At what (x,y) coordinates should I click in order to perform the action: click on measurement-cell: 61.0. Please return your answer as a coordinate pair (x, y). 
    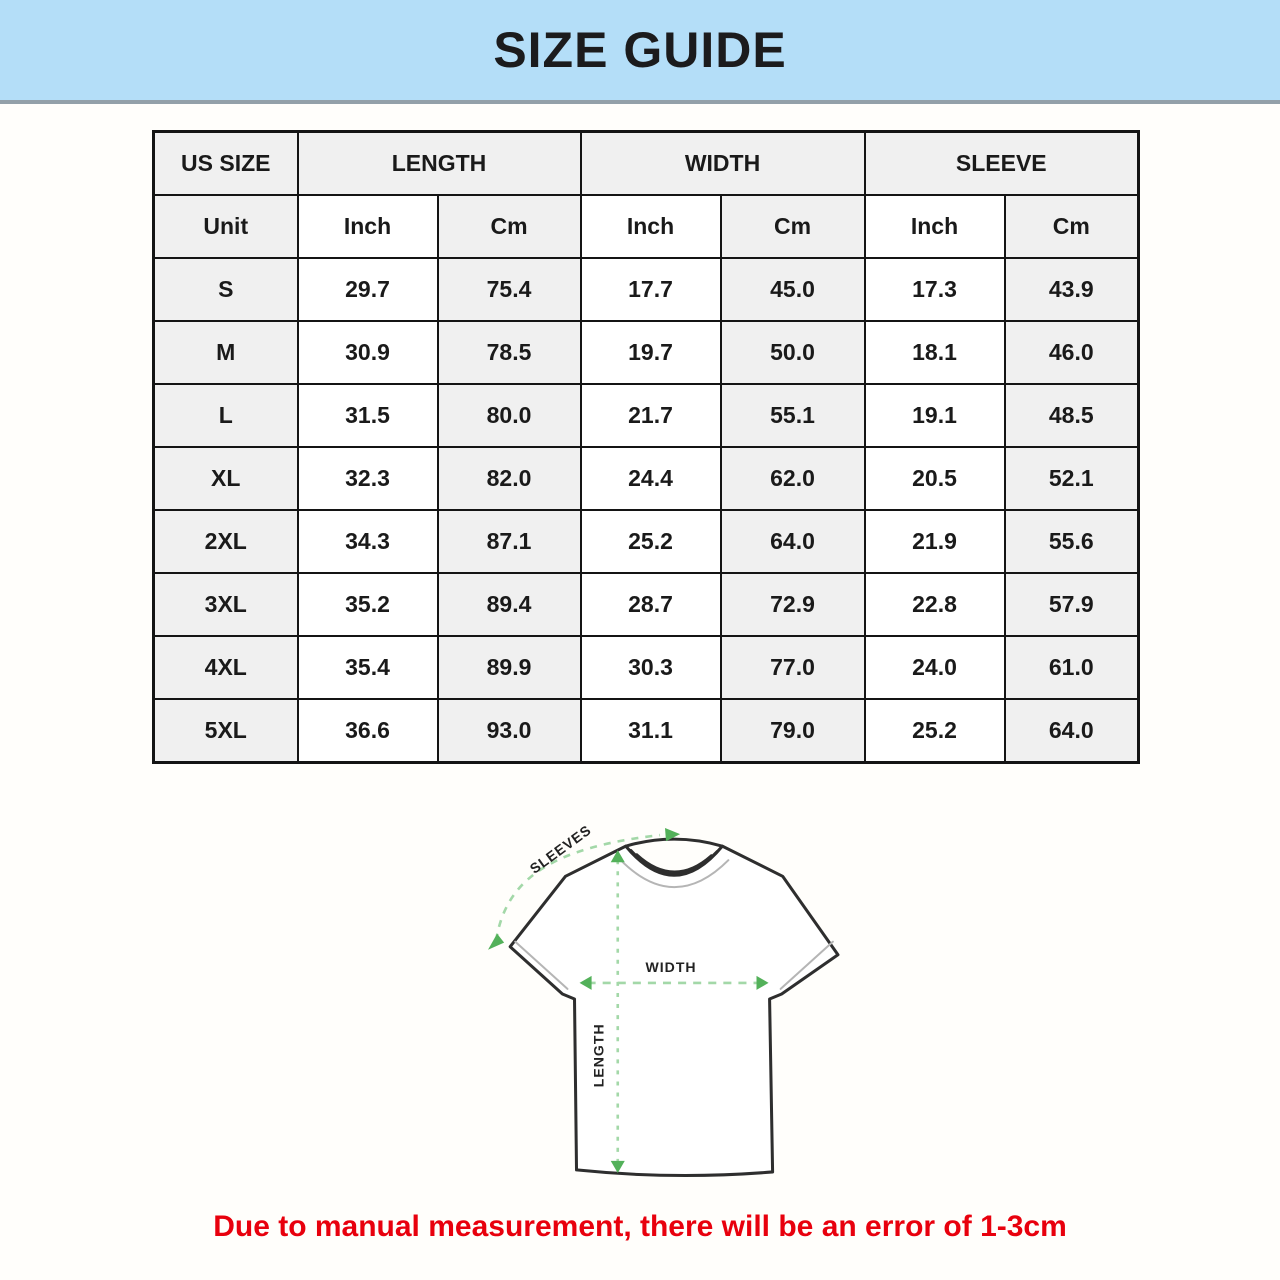
    Looking at the image, I should click on (1071, 667).